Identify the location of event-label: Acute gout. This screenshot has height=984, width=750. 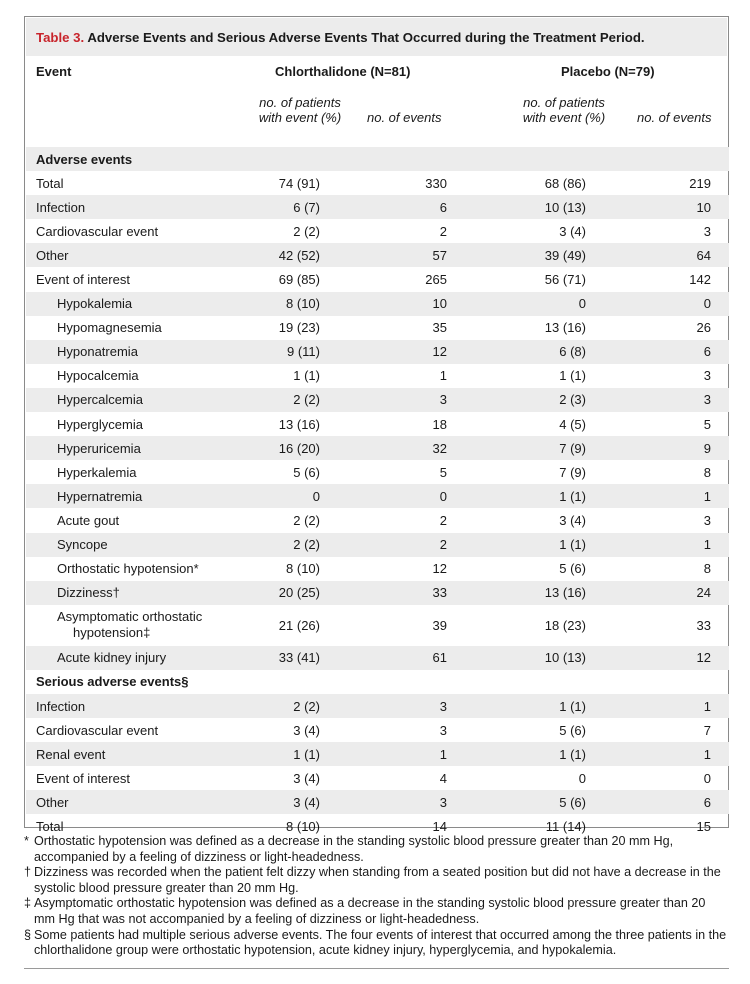
(88, 520).